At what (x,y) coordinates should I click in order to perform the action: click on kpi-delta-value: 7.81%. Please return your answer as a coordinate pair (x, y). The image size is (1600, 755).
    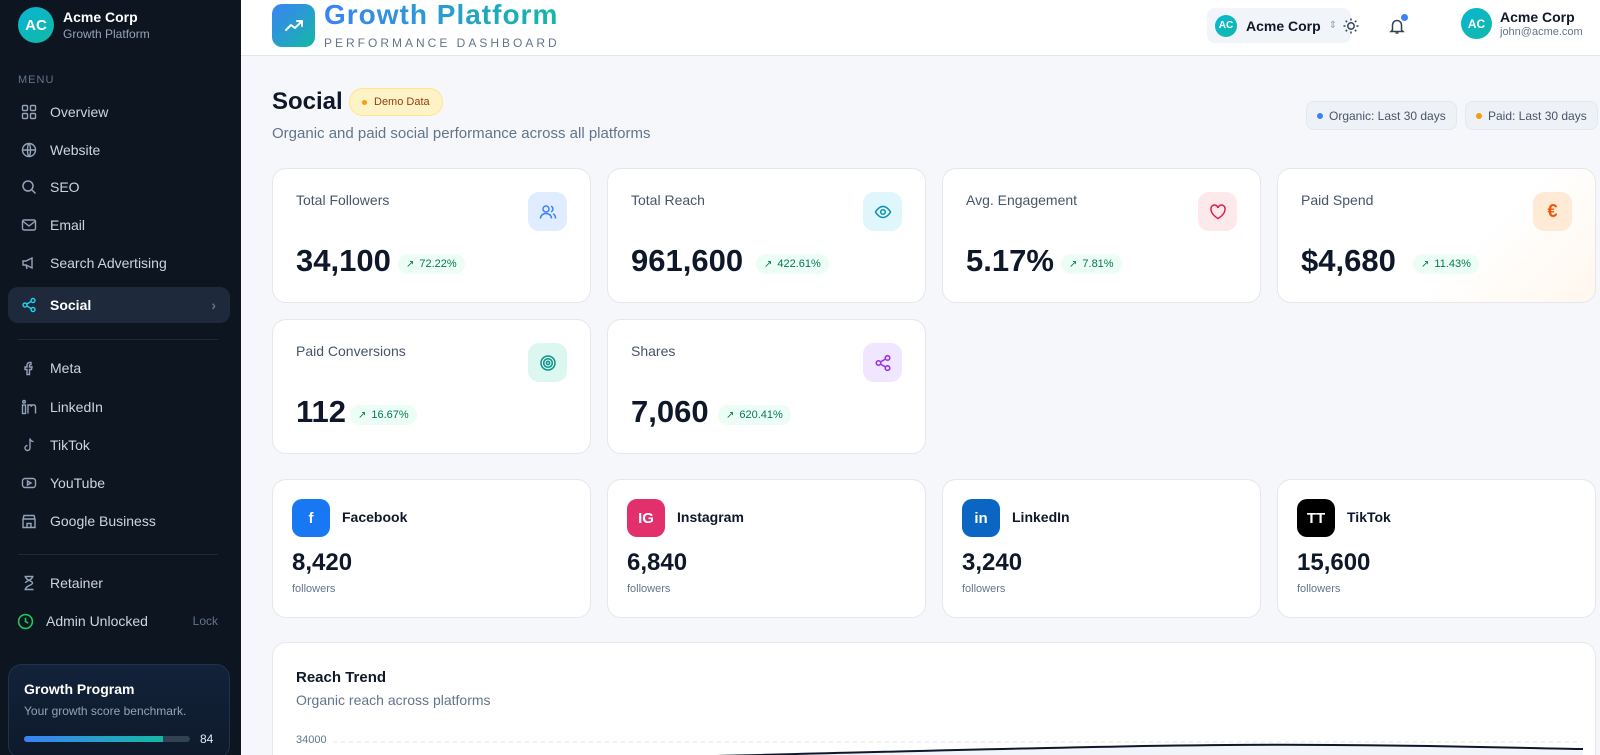
    Looking at the image, I should click on (1098, 264).